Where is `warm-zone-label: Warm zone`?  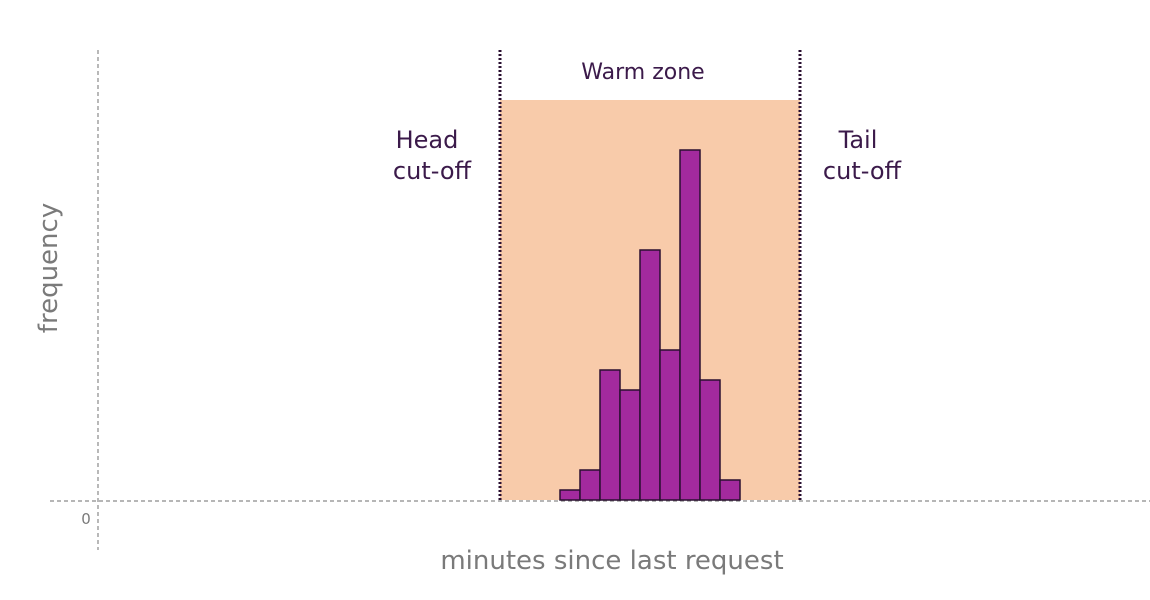
warm-zone-label: Warm zone is located at coordinates (642, 72).